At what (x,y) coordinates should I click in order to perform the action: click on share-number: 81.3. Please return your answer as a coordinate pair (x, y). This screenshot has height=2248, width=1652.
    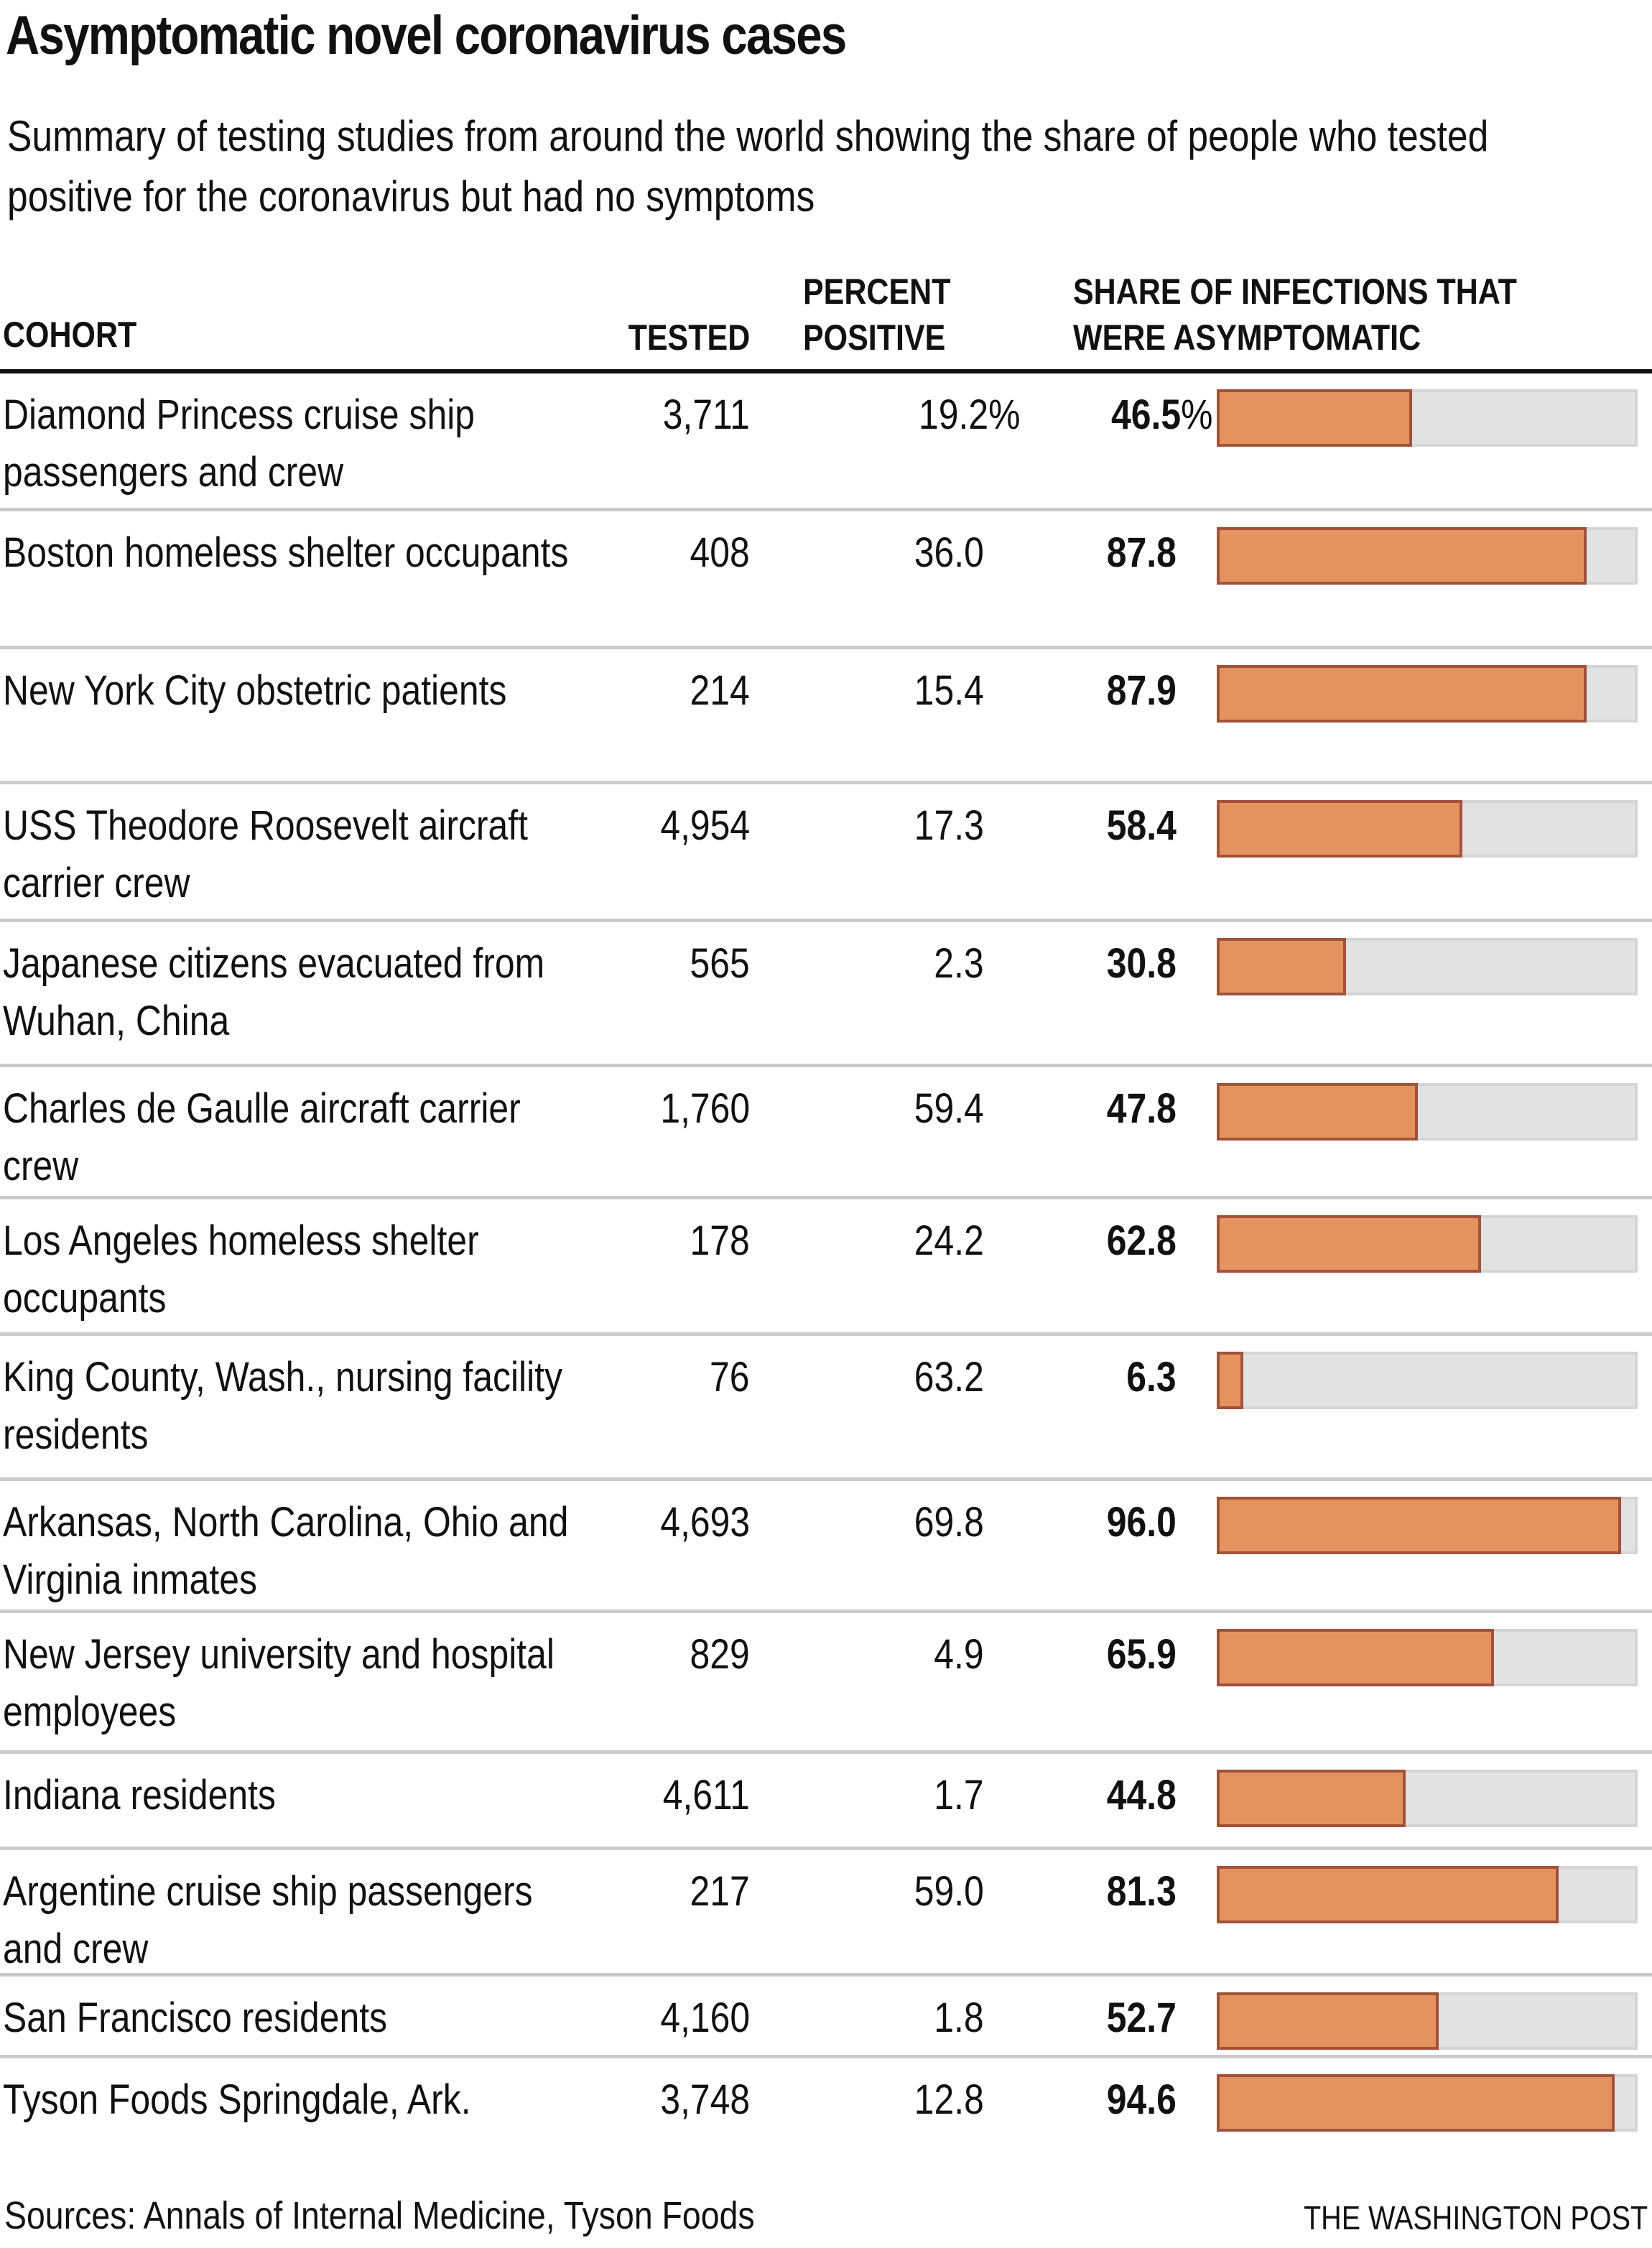
    Looking at the image, I should click on (1141, 1891).